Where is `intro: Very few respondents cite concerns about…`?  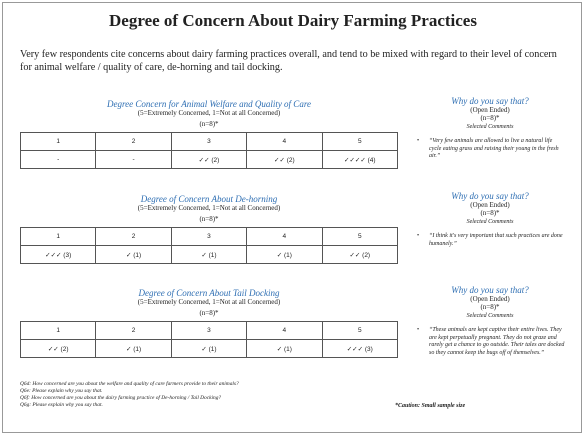
intro: Very few respondents cite concerns about… is located at coordinates (288, 61).